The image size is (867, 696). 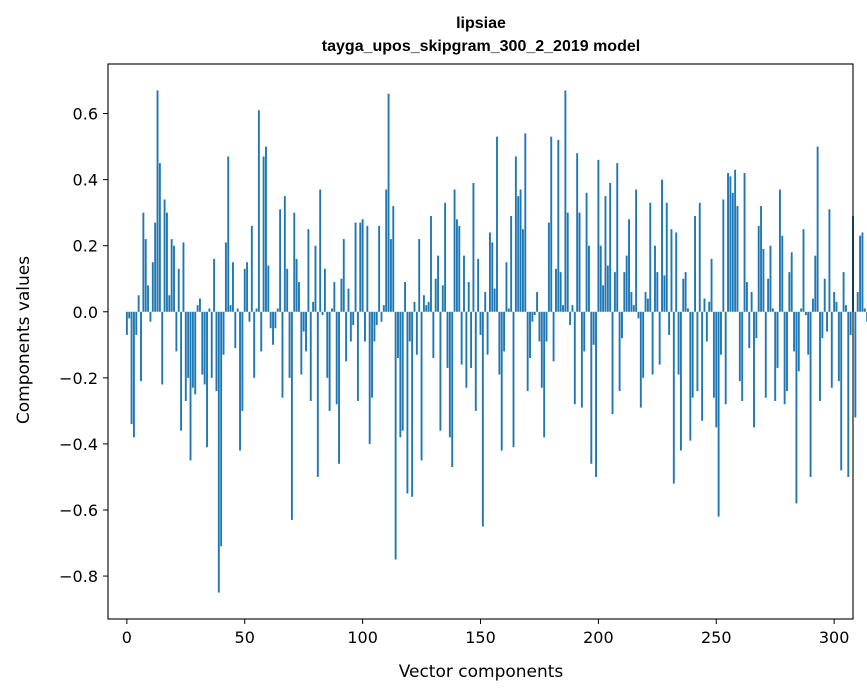 What do you see at coordinates (78, 378) in the screenshot?
I see `y-tick-label: −0.2` at bounding box center [78, 378].